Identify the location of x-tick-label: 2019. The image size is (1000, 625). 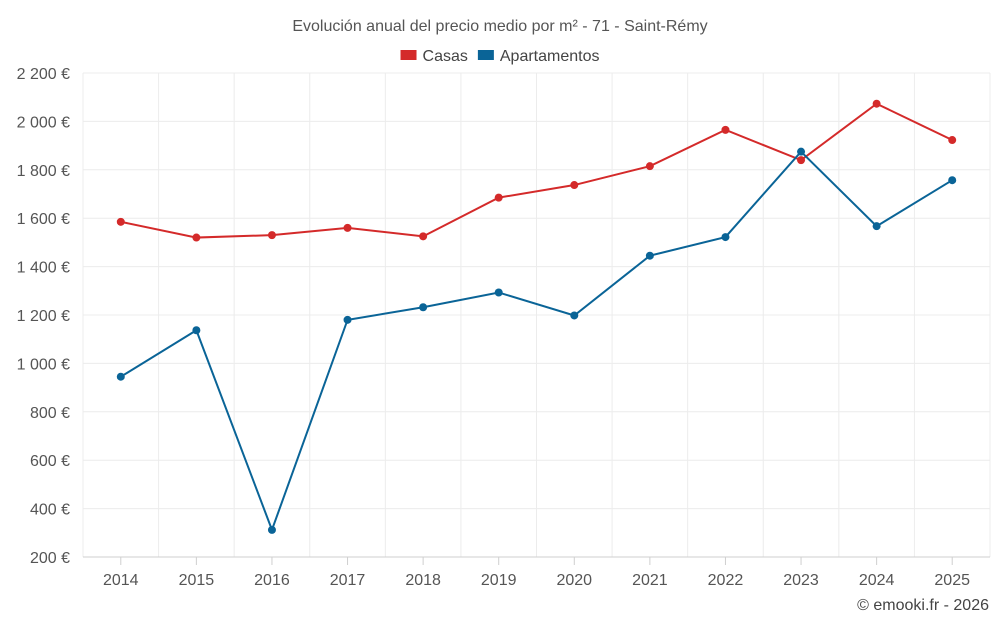
(499, 580).